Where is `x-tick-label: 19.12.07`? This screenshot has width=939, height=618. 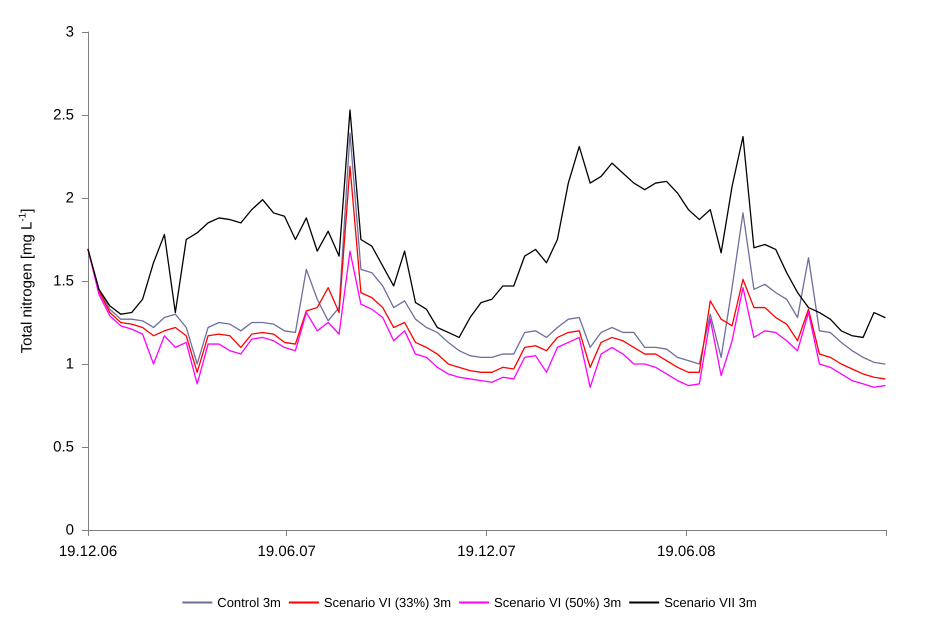 x-tick-label: 19.12.07 is located at coordinates (486, 551).